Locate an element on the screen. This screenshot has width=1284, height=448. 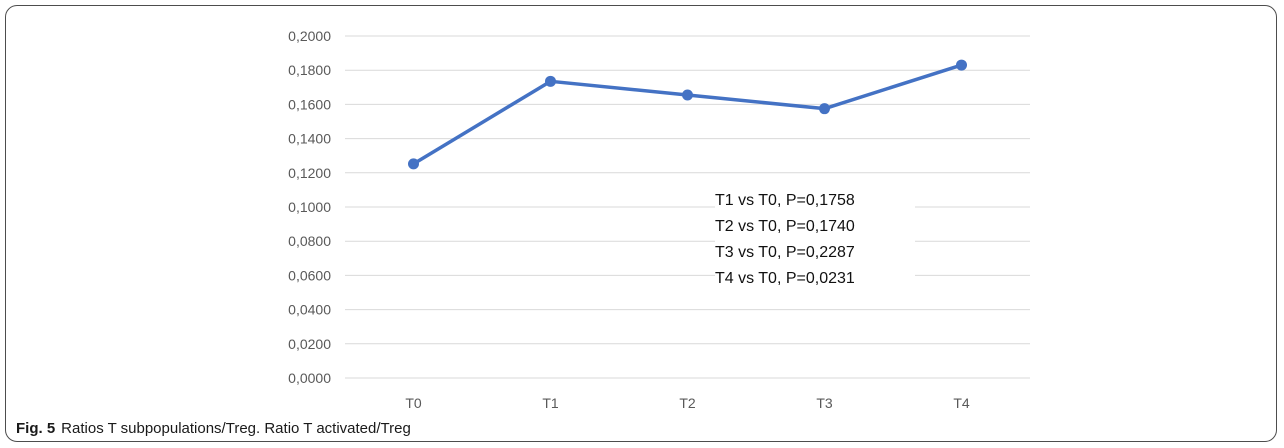
x-tick-label: T0 is located at coordinates (413, 403).